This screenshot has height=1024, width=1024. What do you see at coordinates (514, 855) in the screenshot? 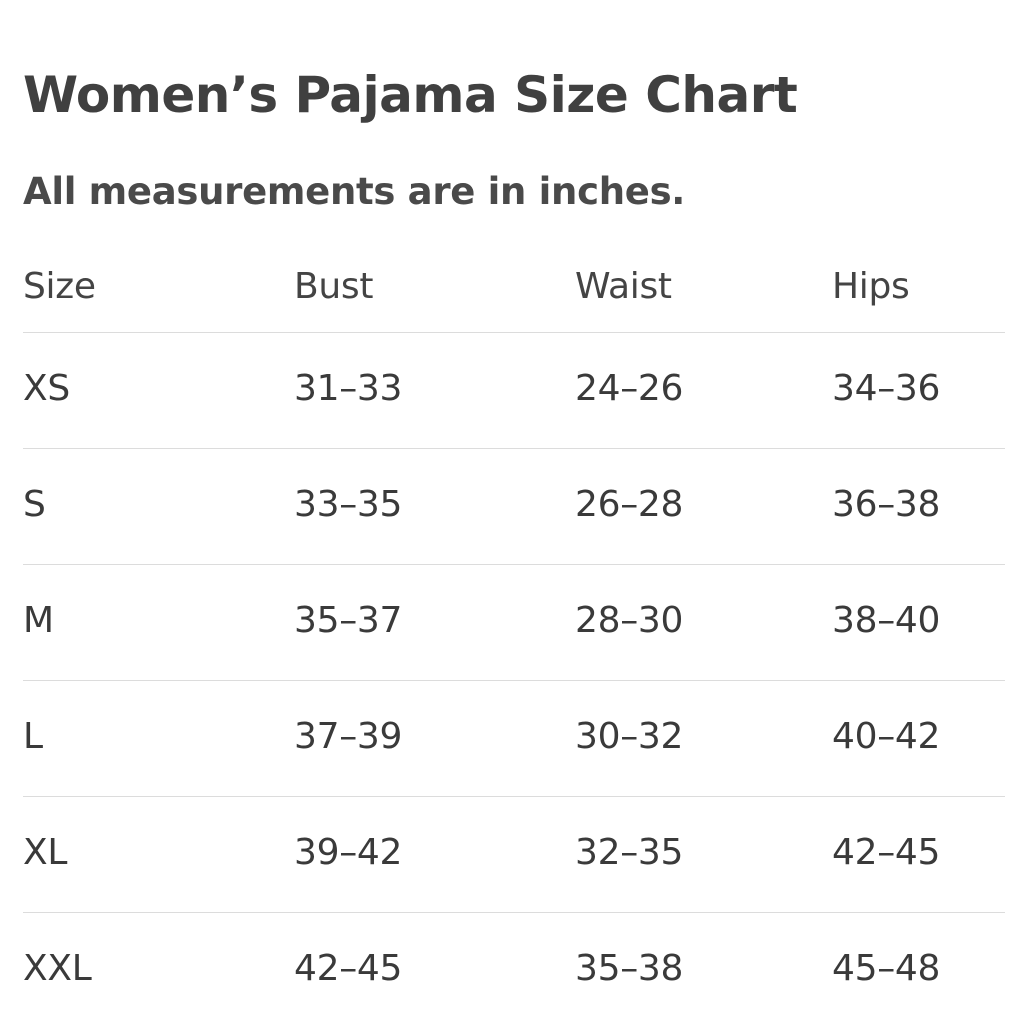
I see `table-row: XL 39–42 32–35 42–45` at bounding box center [514, 855].